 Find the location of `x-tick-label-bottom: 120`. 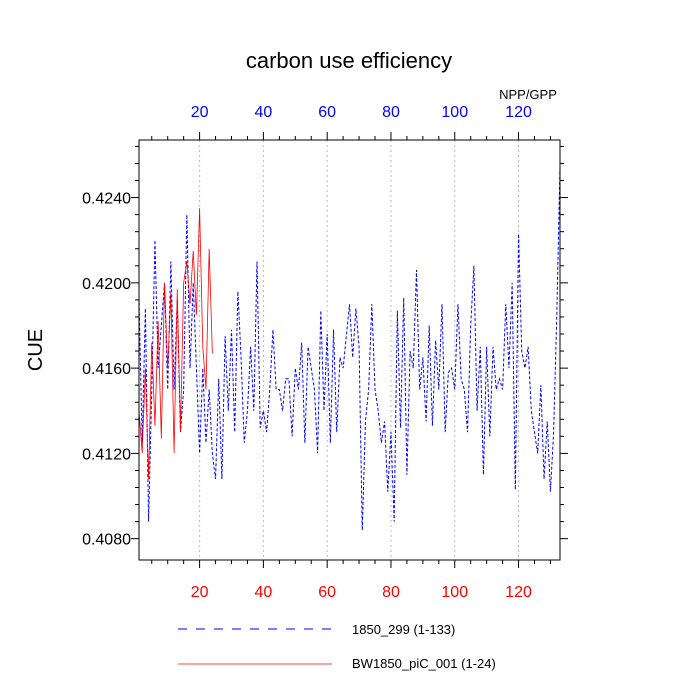

x-tick-label-bottom: 120 is located at coordinates (518, 592).